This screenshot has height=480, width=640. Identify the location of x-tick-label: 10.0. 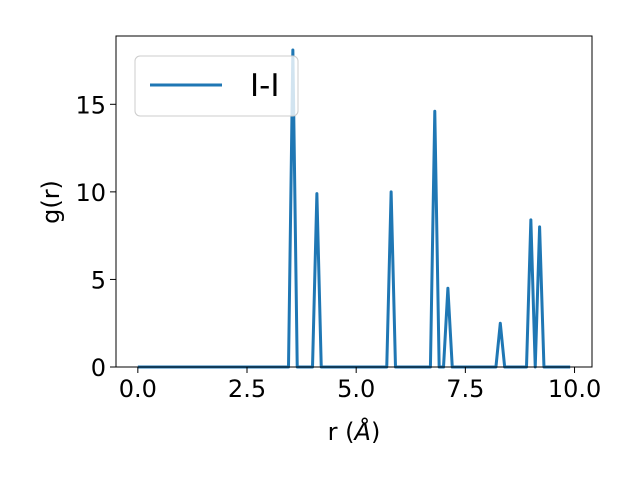
(574, 389).